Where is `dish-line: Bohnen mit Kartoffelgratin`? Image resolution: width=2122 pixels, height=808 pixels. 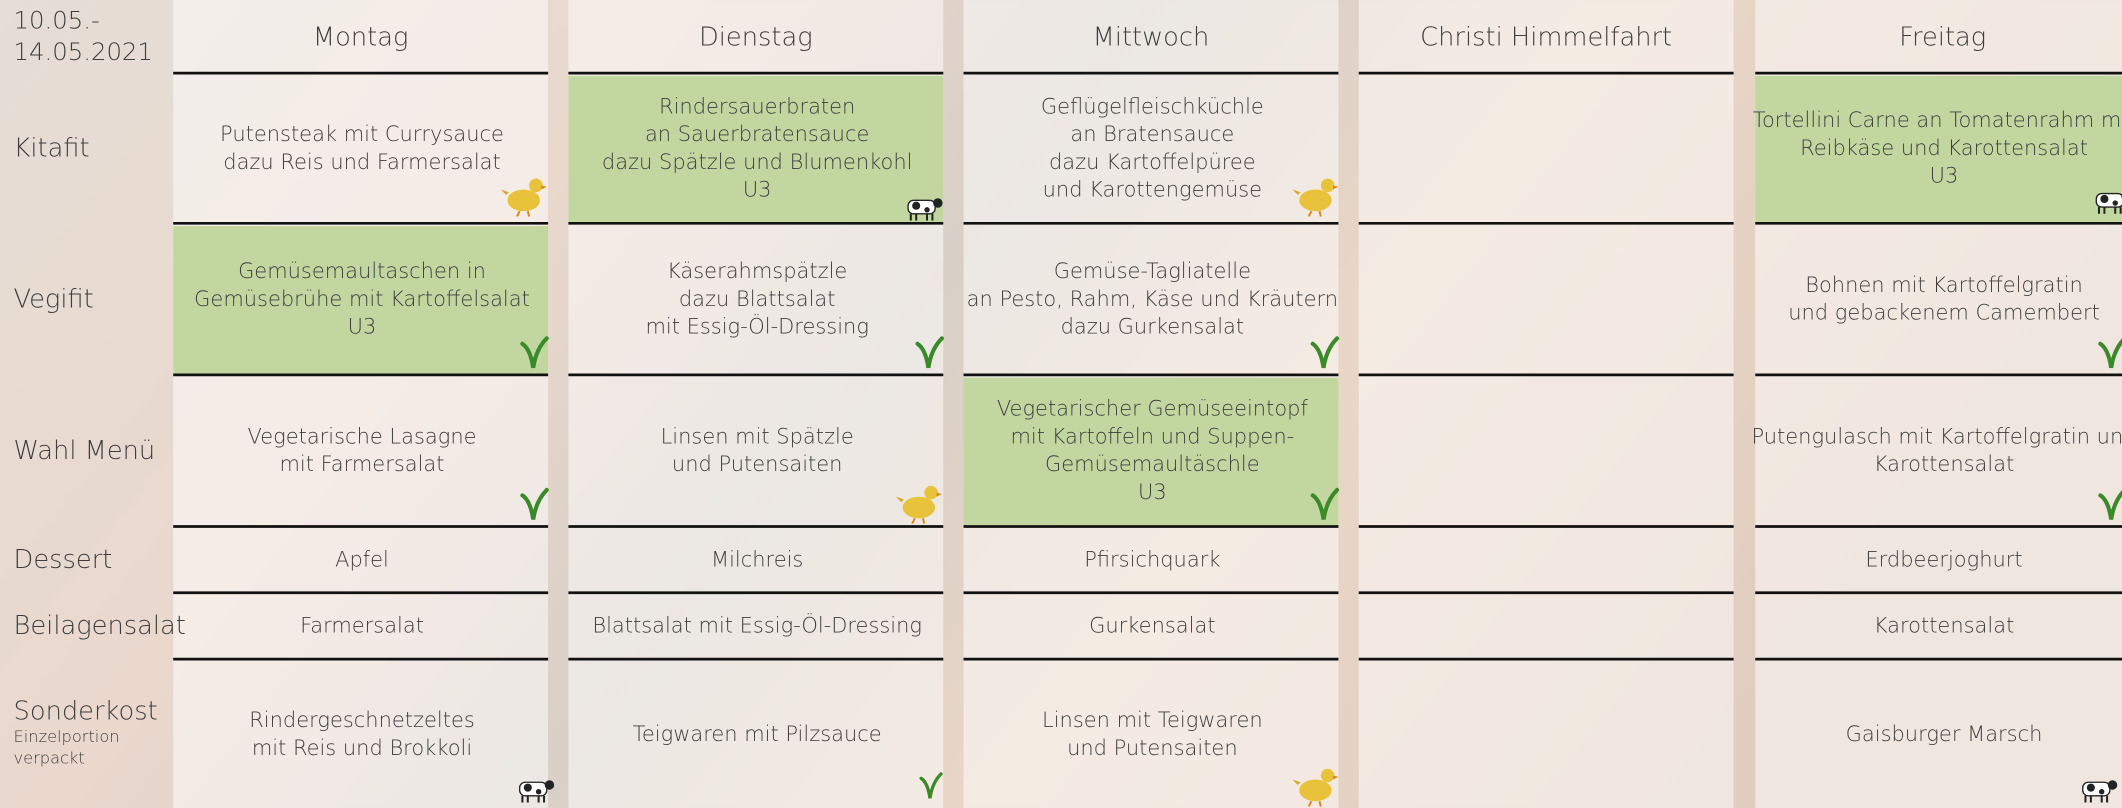 dish-line: Bohnen mit Kartoffelgratin is located at coordinates (1944, 285).